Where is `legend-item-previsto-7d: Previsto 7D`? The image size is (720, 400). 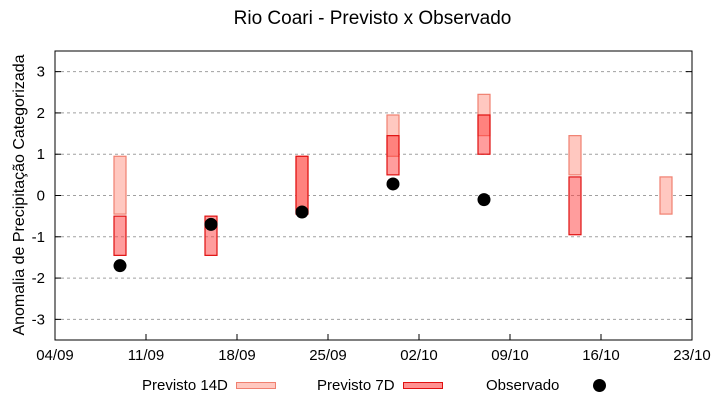 legend-item-previsto-7d: Previsto 7D is located at coordinates (380, 385).